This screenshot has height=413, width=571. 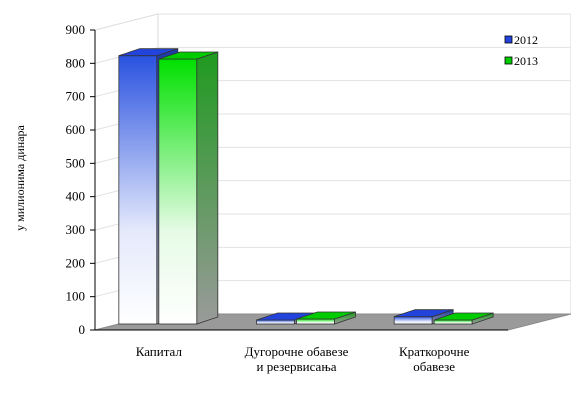 What do you see at coordinates (207, 188) in the screenshot?
I see `bar-side` at bounding box center [207, 188].